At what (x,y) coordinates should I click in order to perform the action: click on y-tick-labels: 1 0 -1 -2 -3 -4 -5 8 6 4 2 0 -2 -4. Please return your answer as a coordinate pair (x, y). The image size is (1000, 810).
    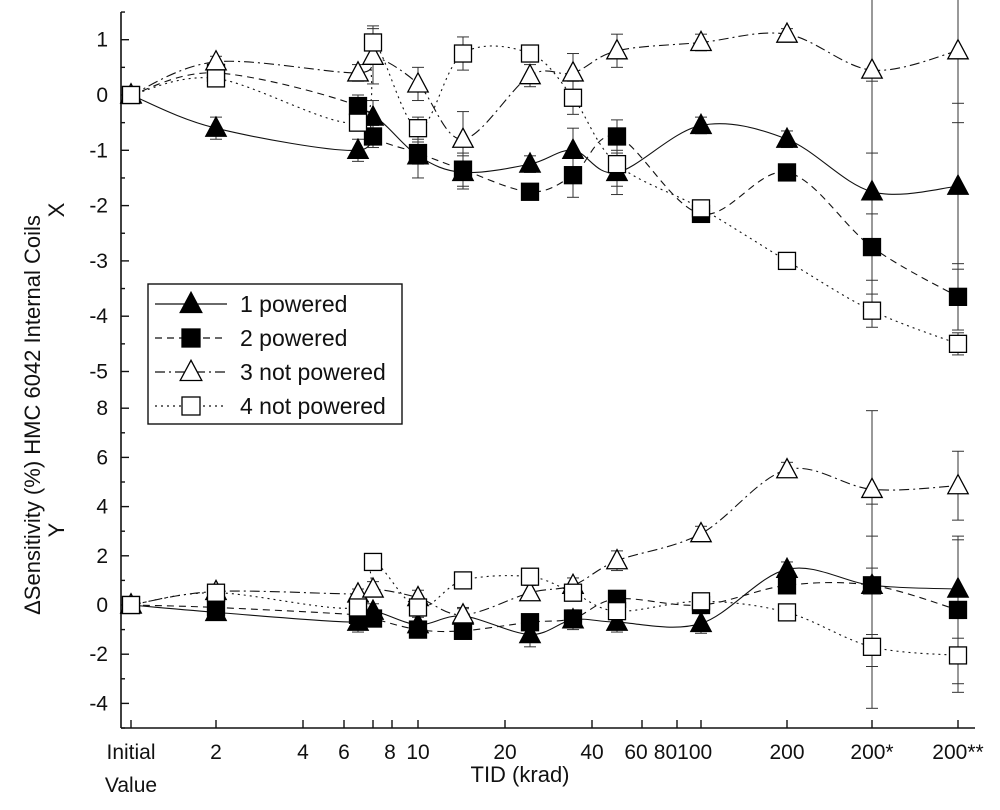
    Looking at the image, I should click on (98, 372).